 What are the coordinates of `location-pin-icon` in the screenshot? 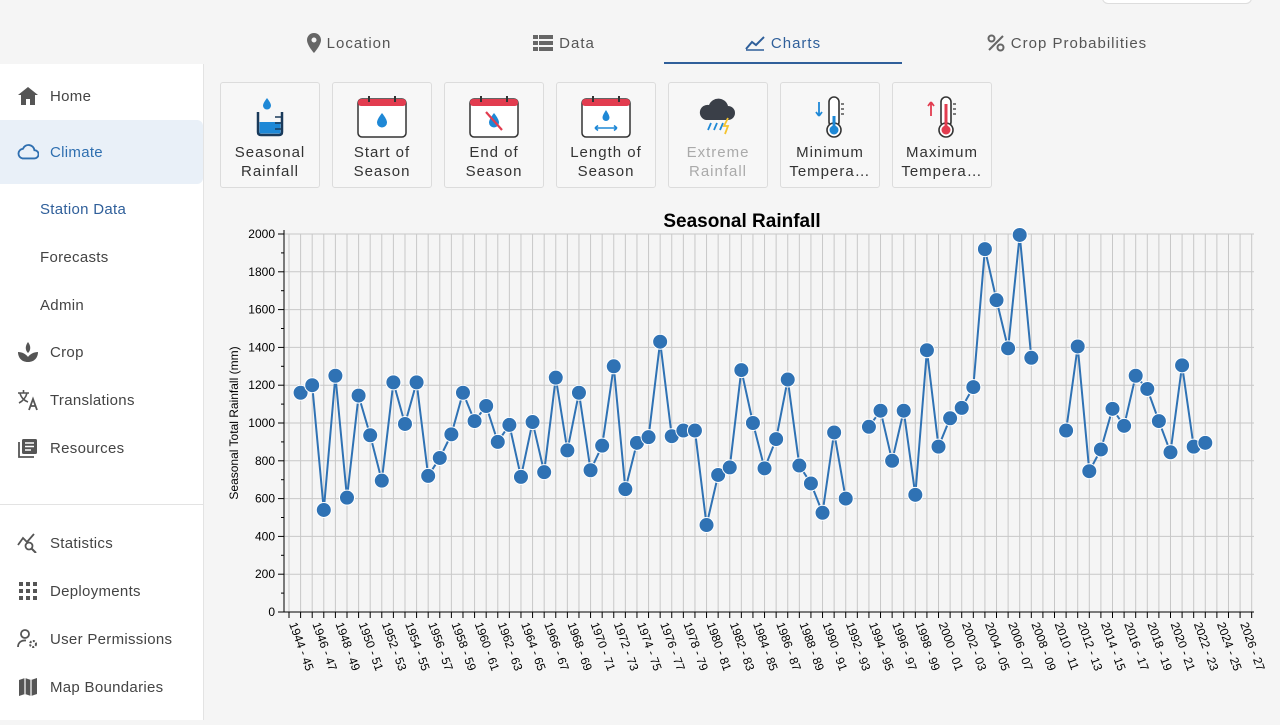 It's located at (313, 43).